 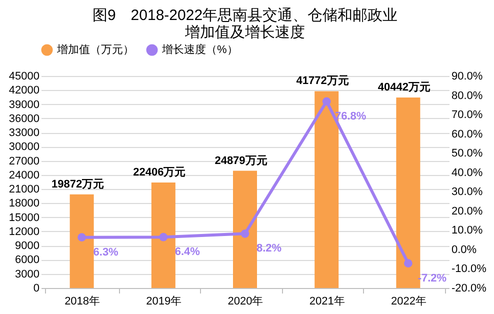 I want to click on y-tick-label: 24000, so click(x=24, y=175).